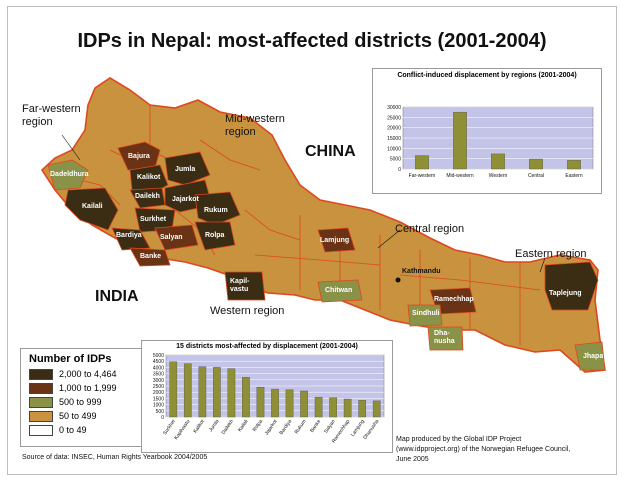  Describe the element at coordinates (171, 237) in the screenshot. I see `district-label-salyan: Salyan` at that location.